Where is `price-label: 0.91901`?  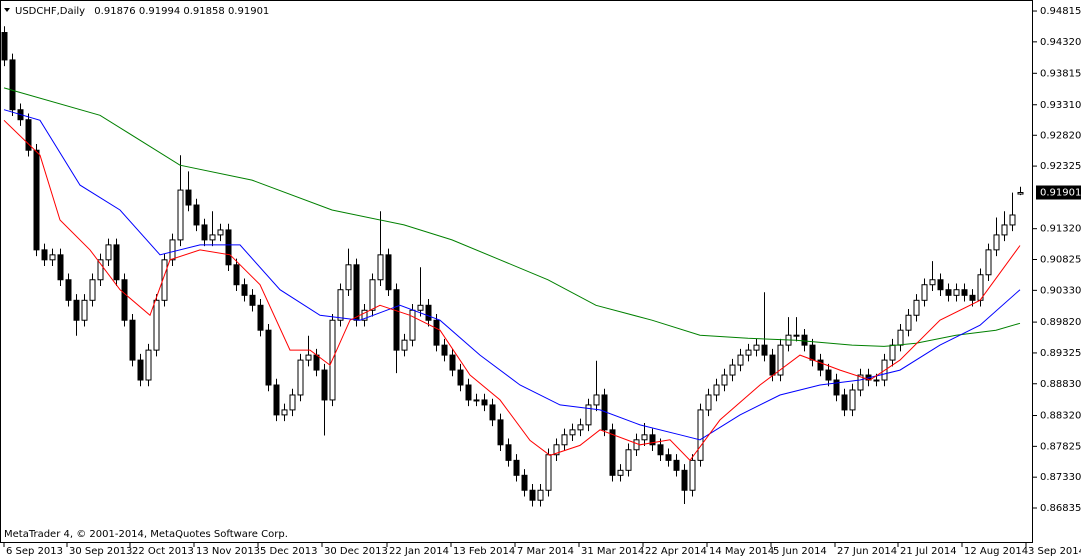
price-label: 0.91901 is located at coordinates (1060, 193).